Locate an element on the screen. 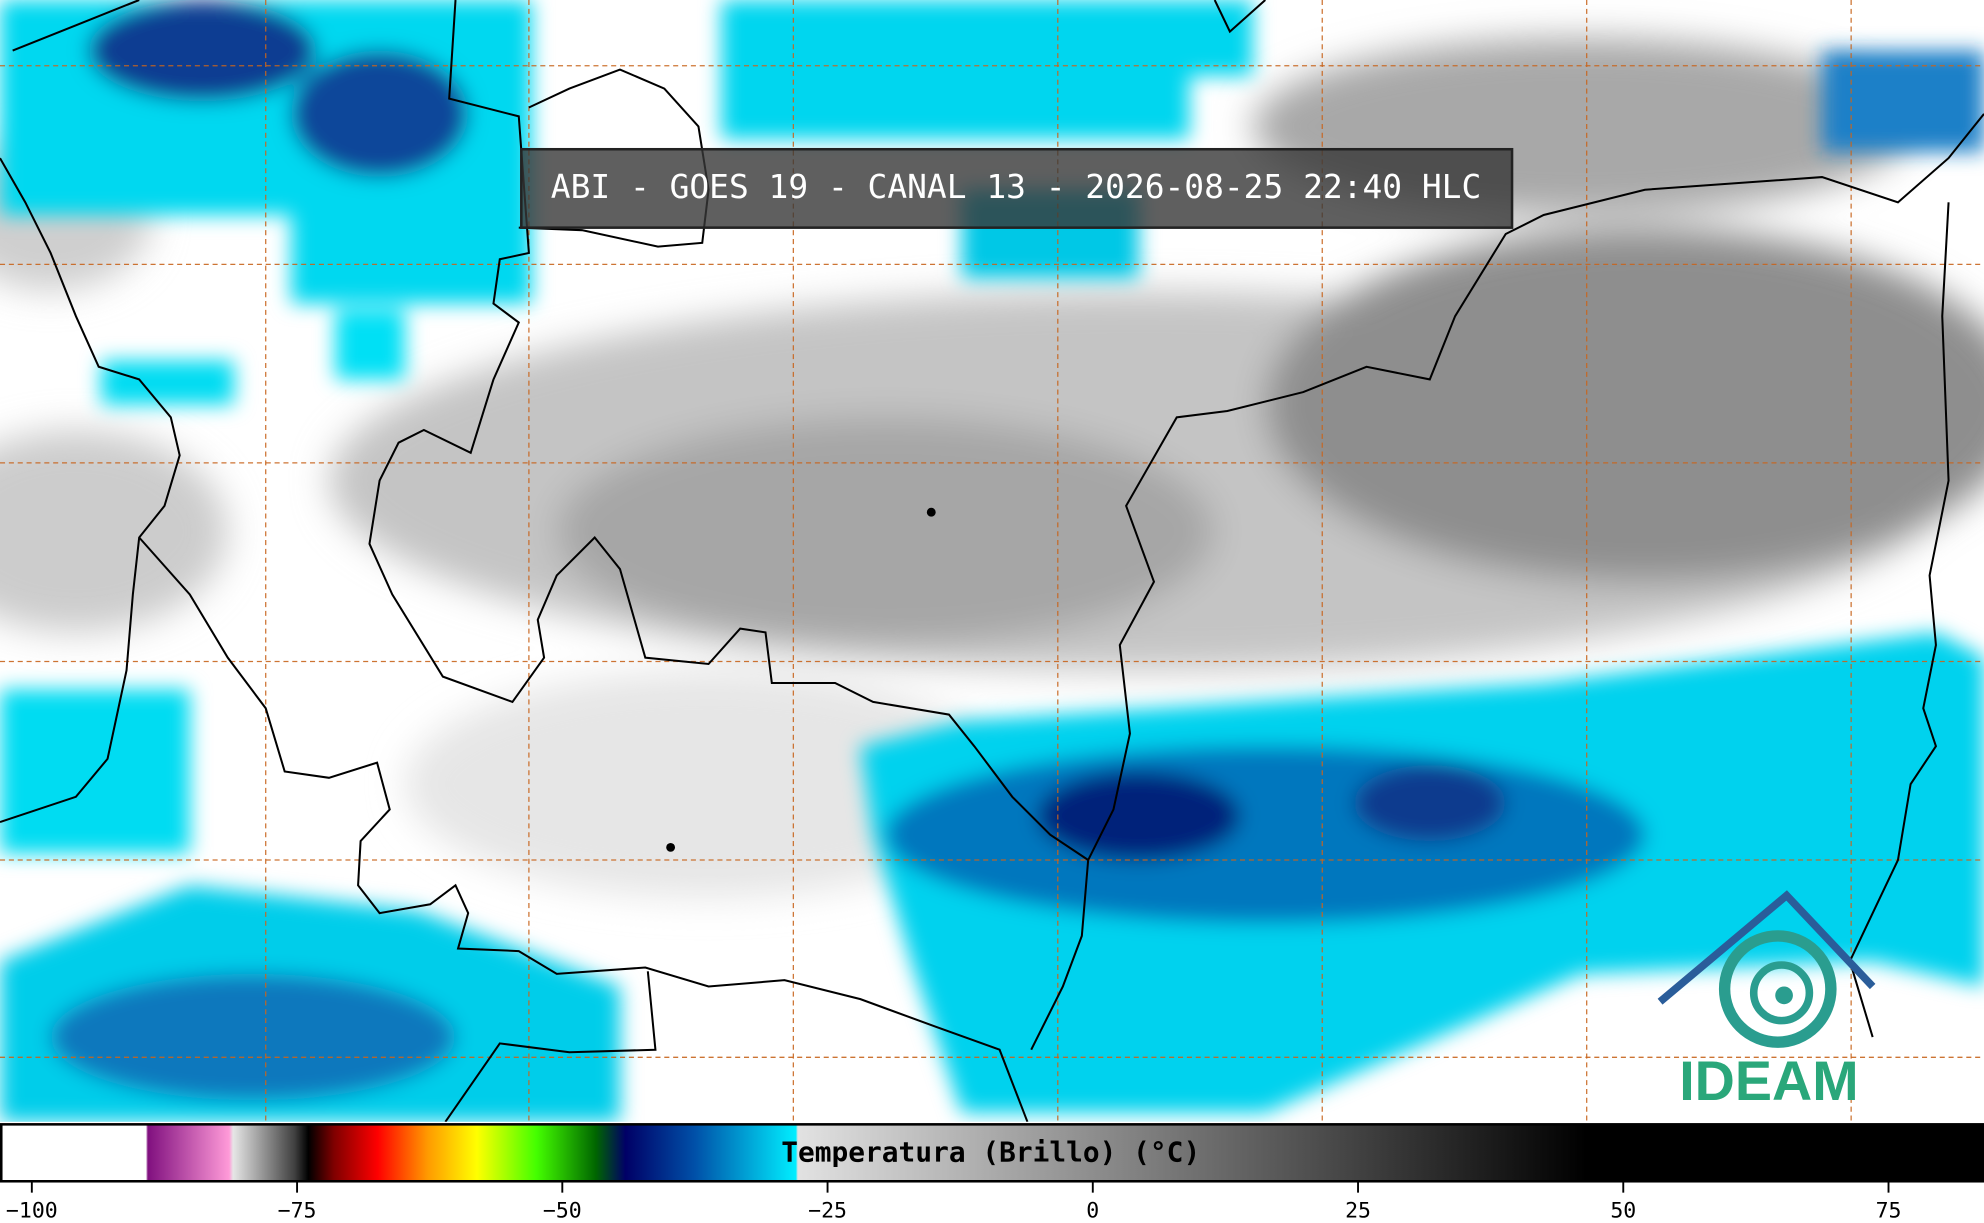 This screenshot has width=1984, height=1223. colorbar-tick-label: 25 is located at coordinates (1358, 1211).